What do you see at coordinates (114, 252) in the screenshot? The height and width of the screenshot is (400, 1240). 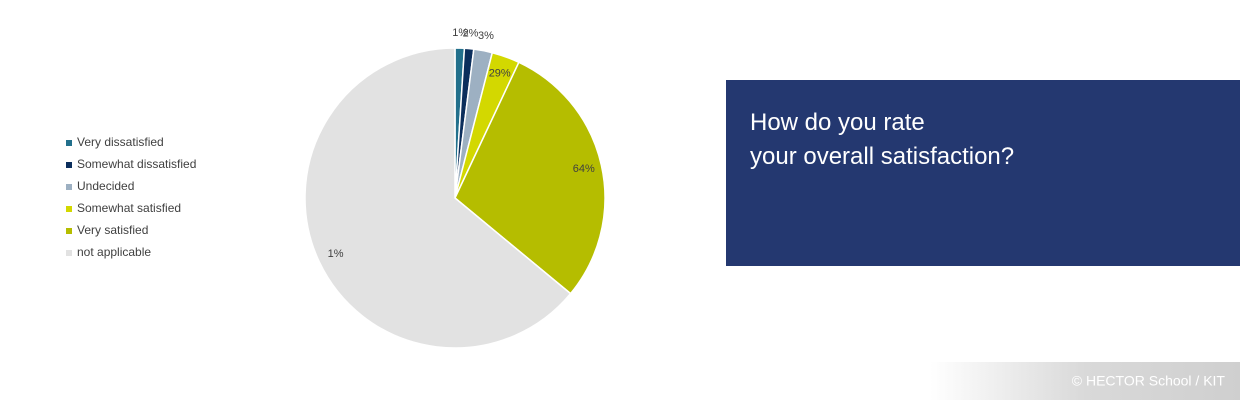 I see `legend-label: not applicable` at bounding box center [114, 252].